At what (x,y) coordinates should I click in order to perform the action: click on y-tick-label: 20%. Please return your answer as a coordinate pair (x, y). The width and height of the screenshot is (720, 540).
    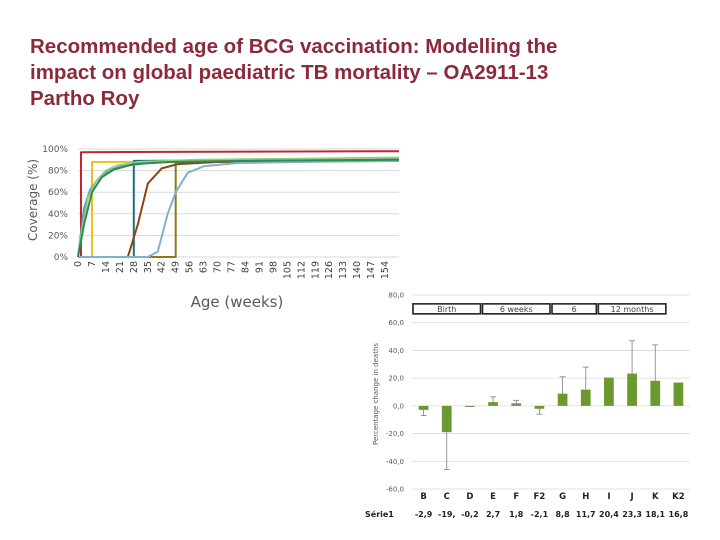
    Looking at the image, I should click on (58, 236).